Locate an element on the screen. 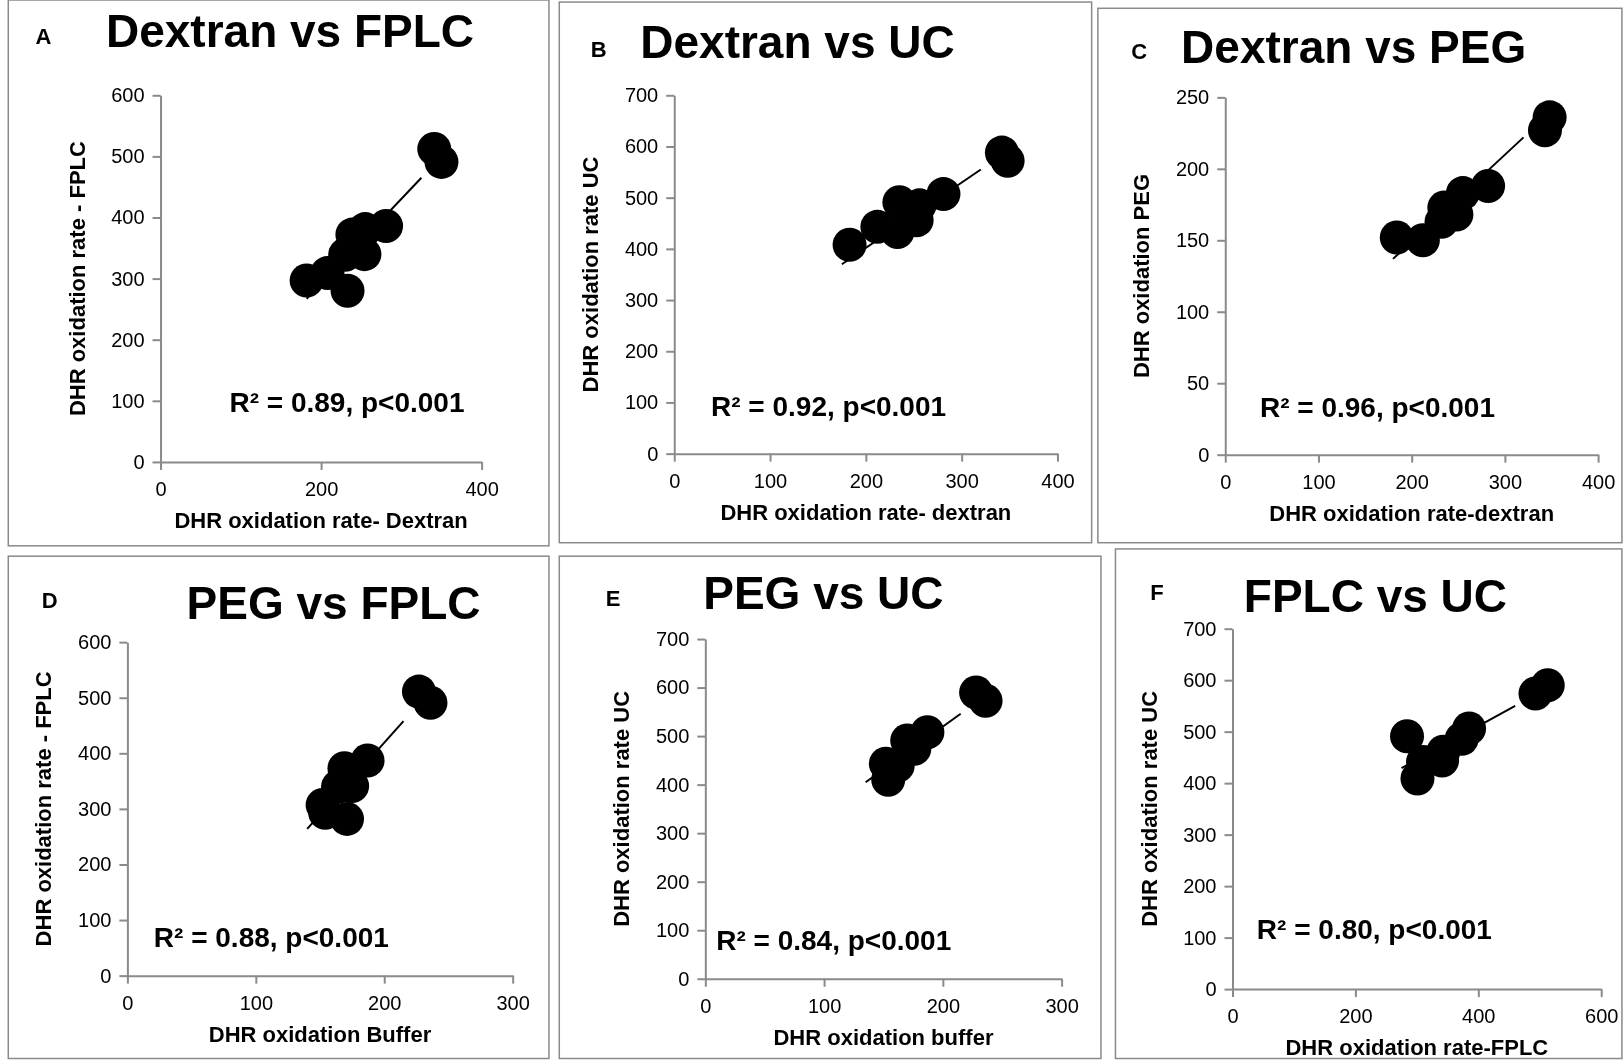 The width and height of the screenshot is (1624, 1061). x-axis-title: DHR oxidation rate-FPLC is located at coordinates (1417, 1048).